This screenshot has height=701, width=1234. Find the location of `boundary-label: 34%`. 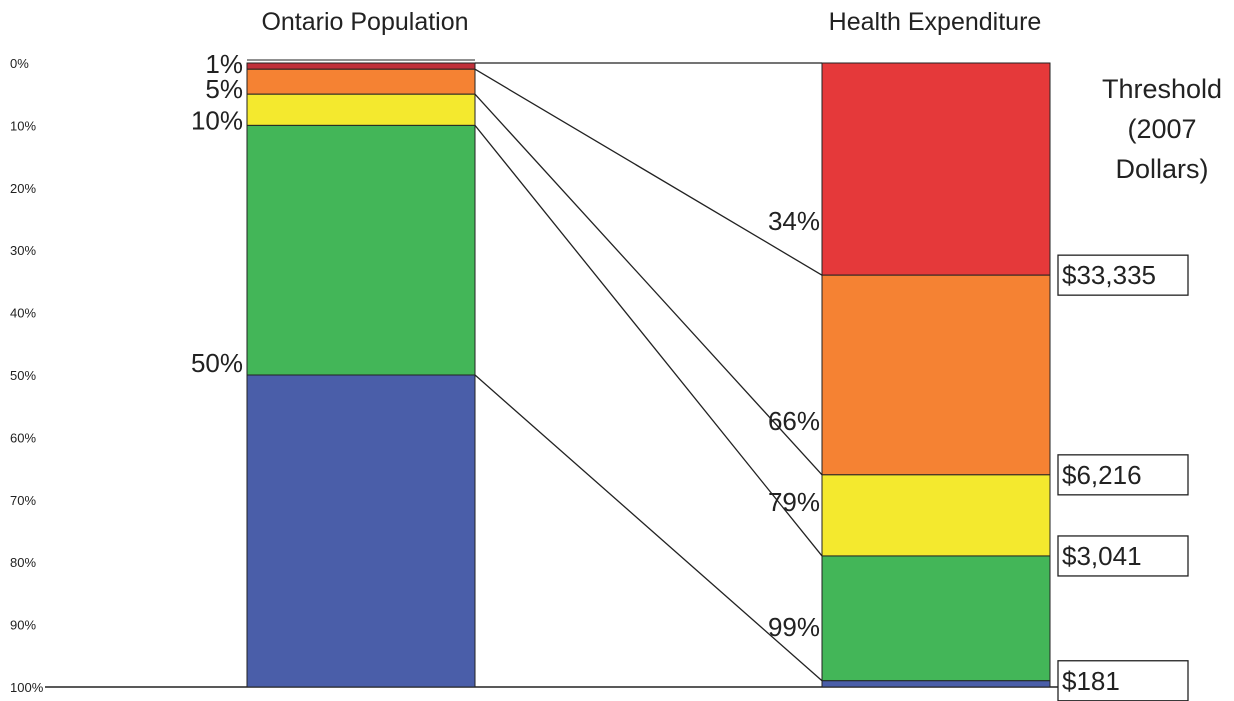

boundary-label: 34% is located at coordinates (794, 221).